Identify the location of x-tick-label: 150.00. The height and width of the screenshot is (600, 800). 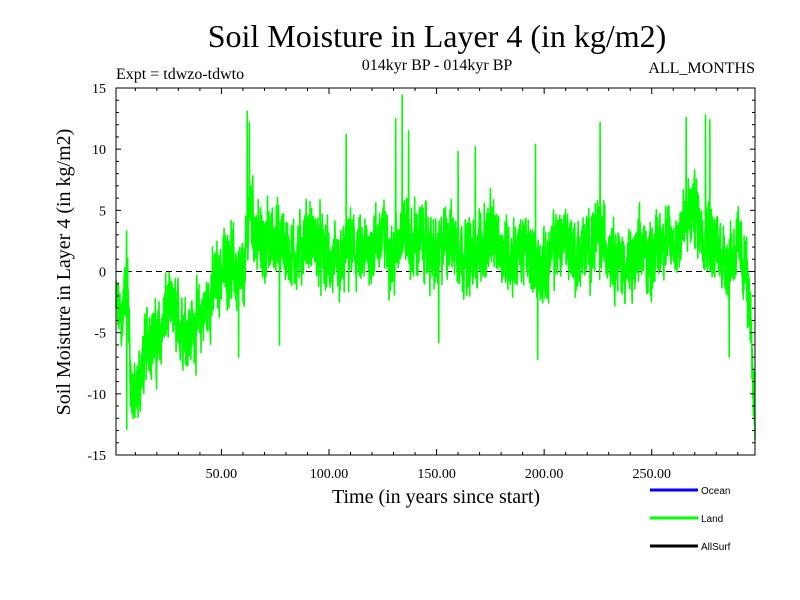
(436, 474).